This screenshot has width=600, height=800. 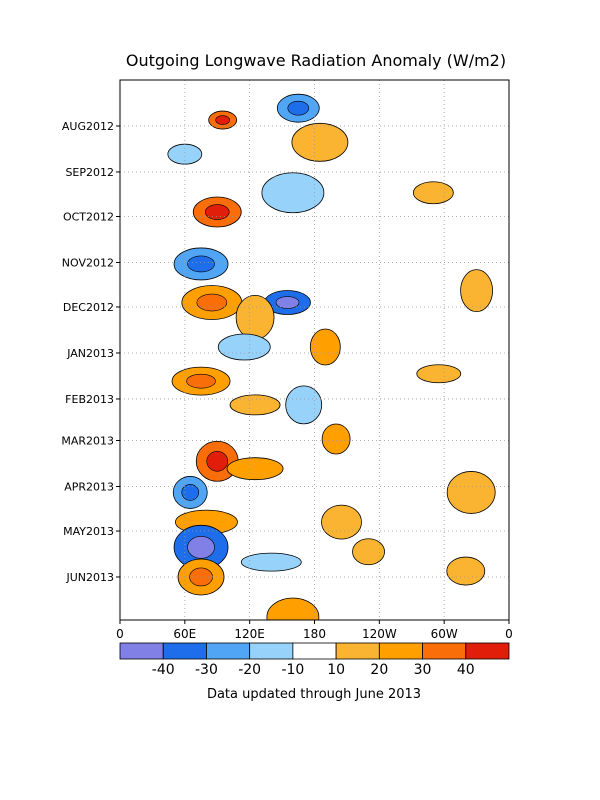 I want to click on x-tick-label: 60W, so click(x=444, y=634).